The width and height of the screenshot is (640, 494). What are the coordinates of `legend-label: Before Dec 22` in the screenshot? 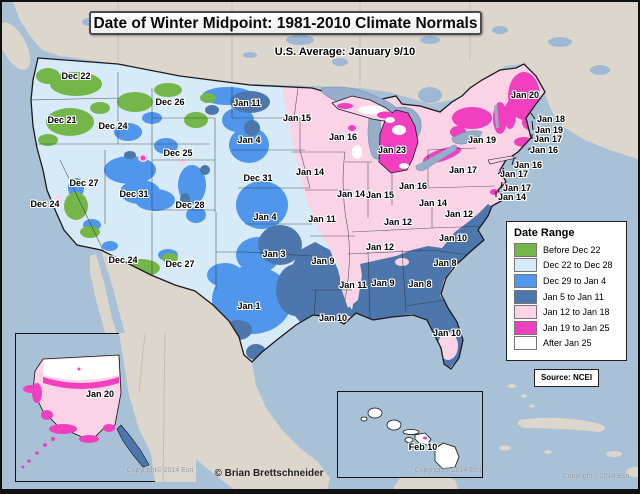 It's located at (572, 249).